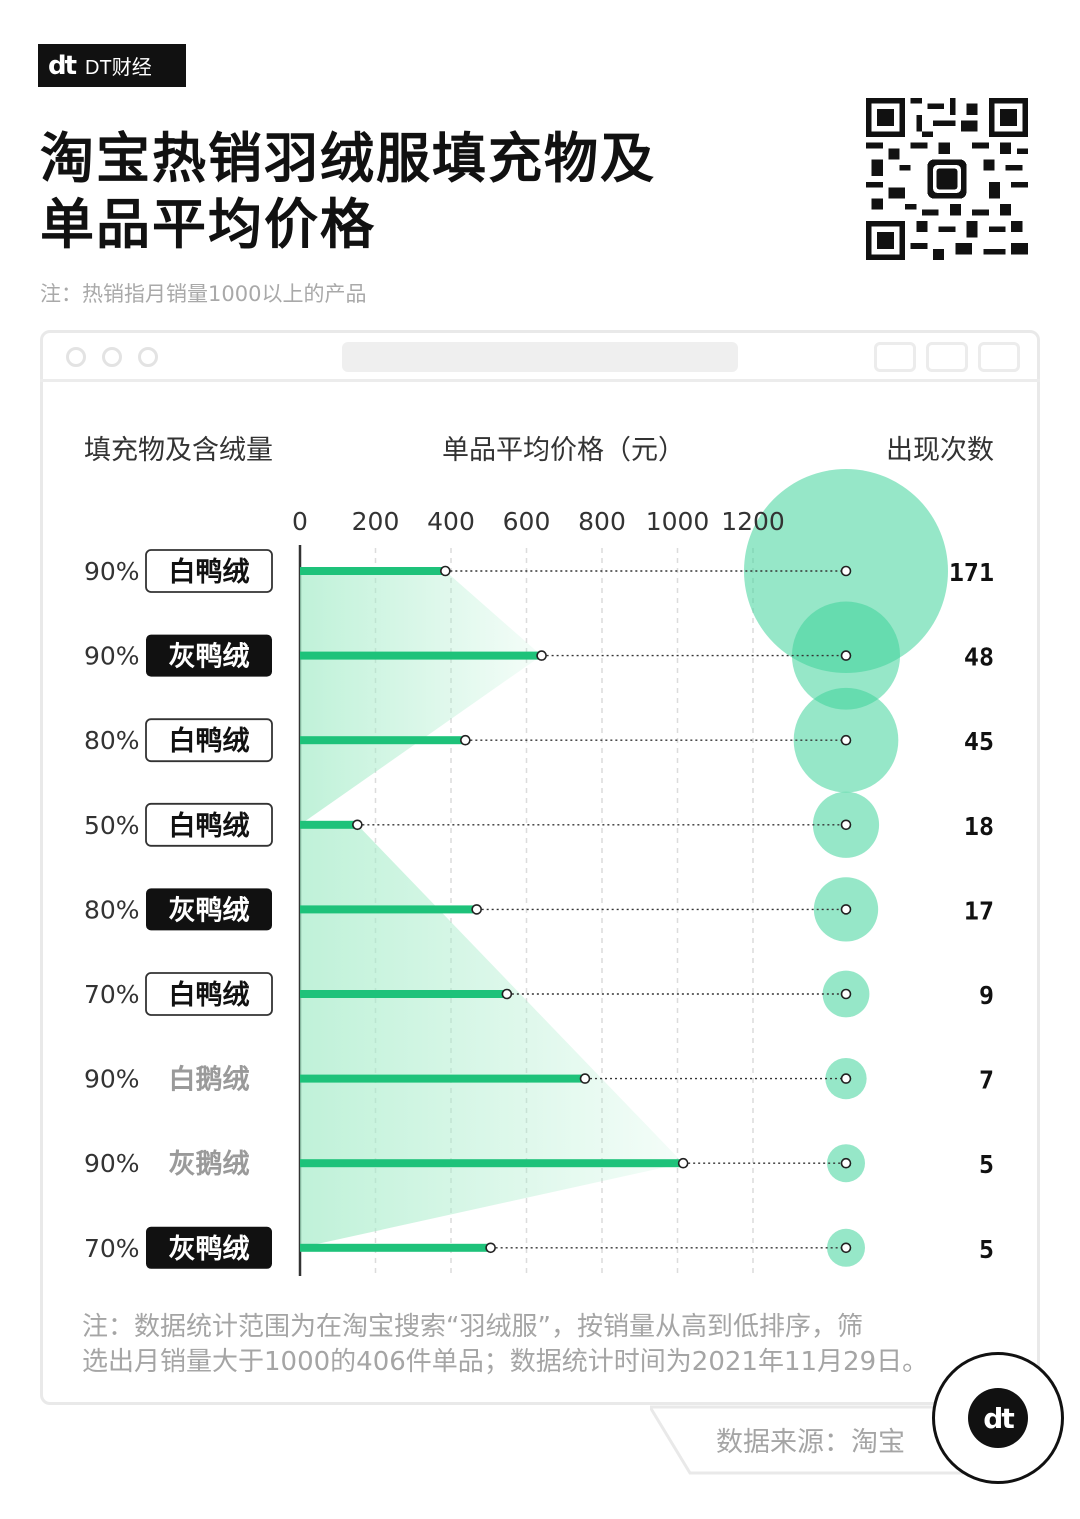 The image size is (1080, 1519). I want to click on share-icon, so click(947, 357).